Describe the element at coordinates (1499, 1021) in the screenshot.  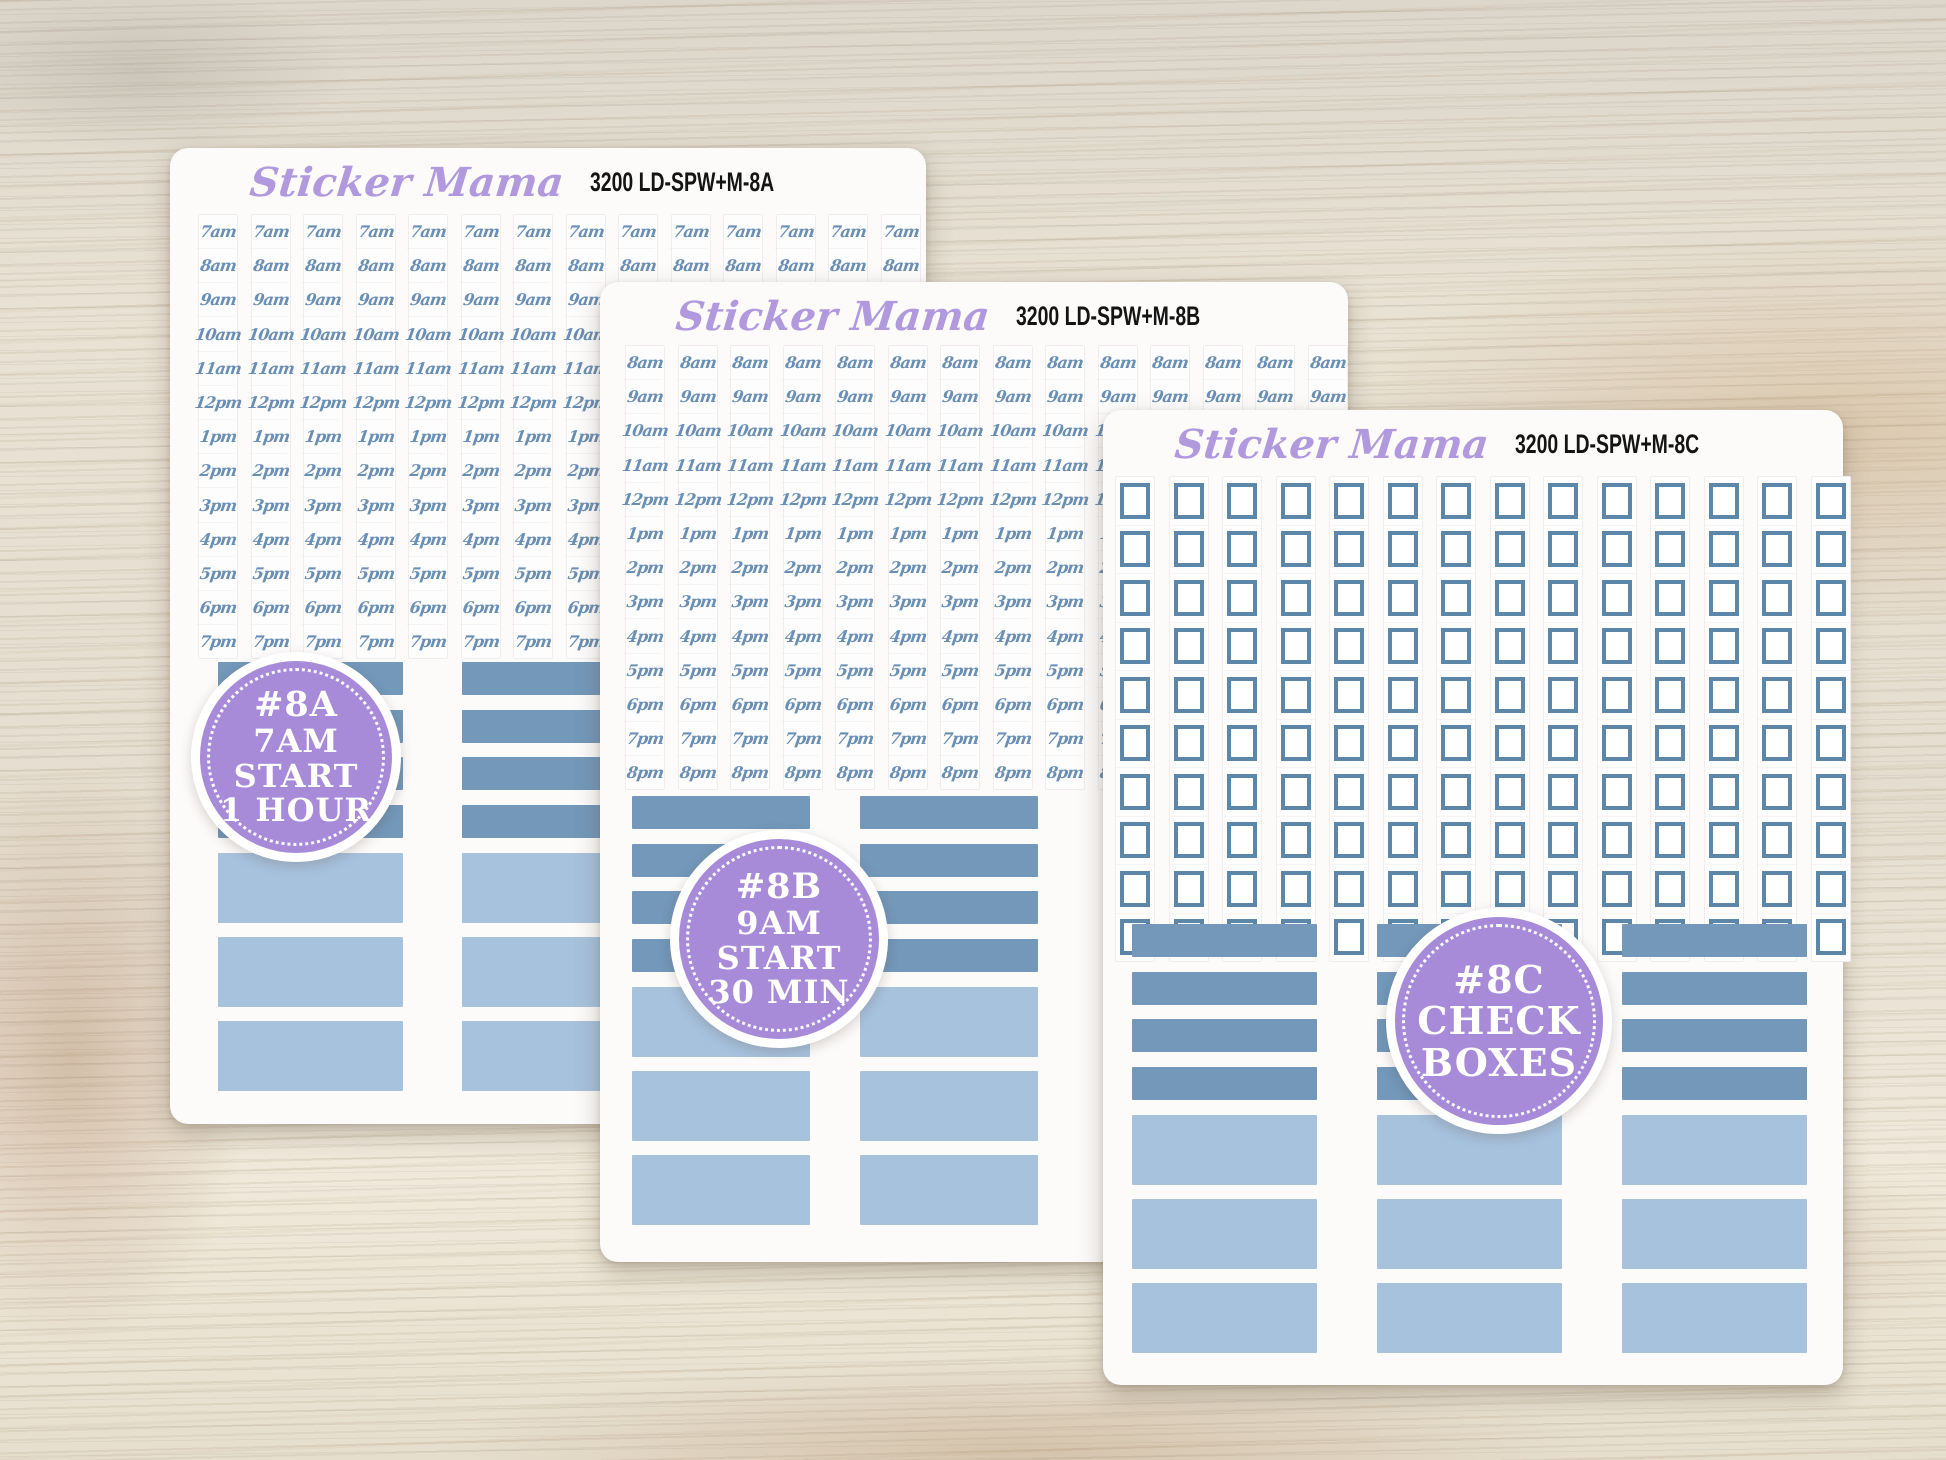
I see `variant-badge-8c: #8C CHECK BOXES` at that location.